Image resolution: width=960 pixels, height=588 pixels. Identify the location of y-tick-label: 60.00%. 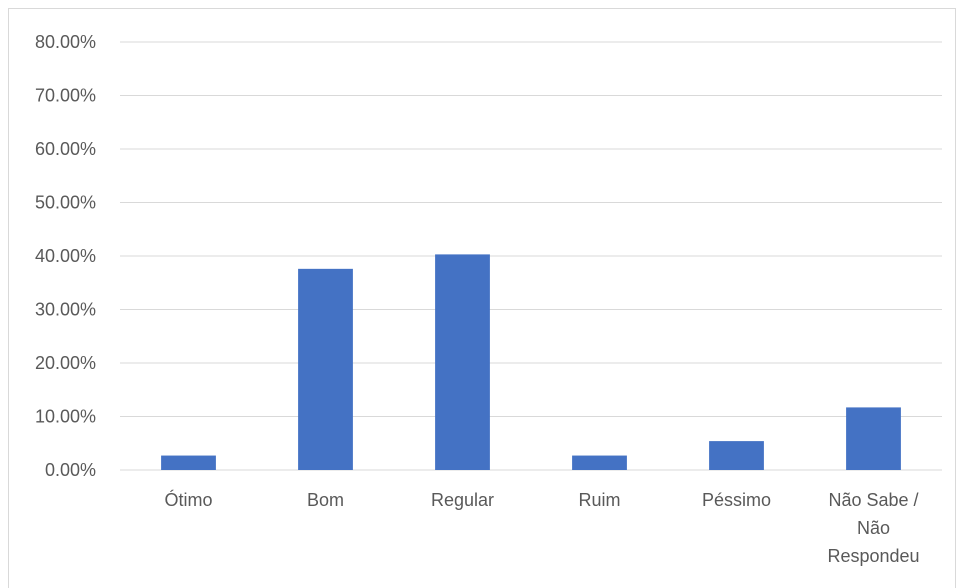
(65, 149).